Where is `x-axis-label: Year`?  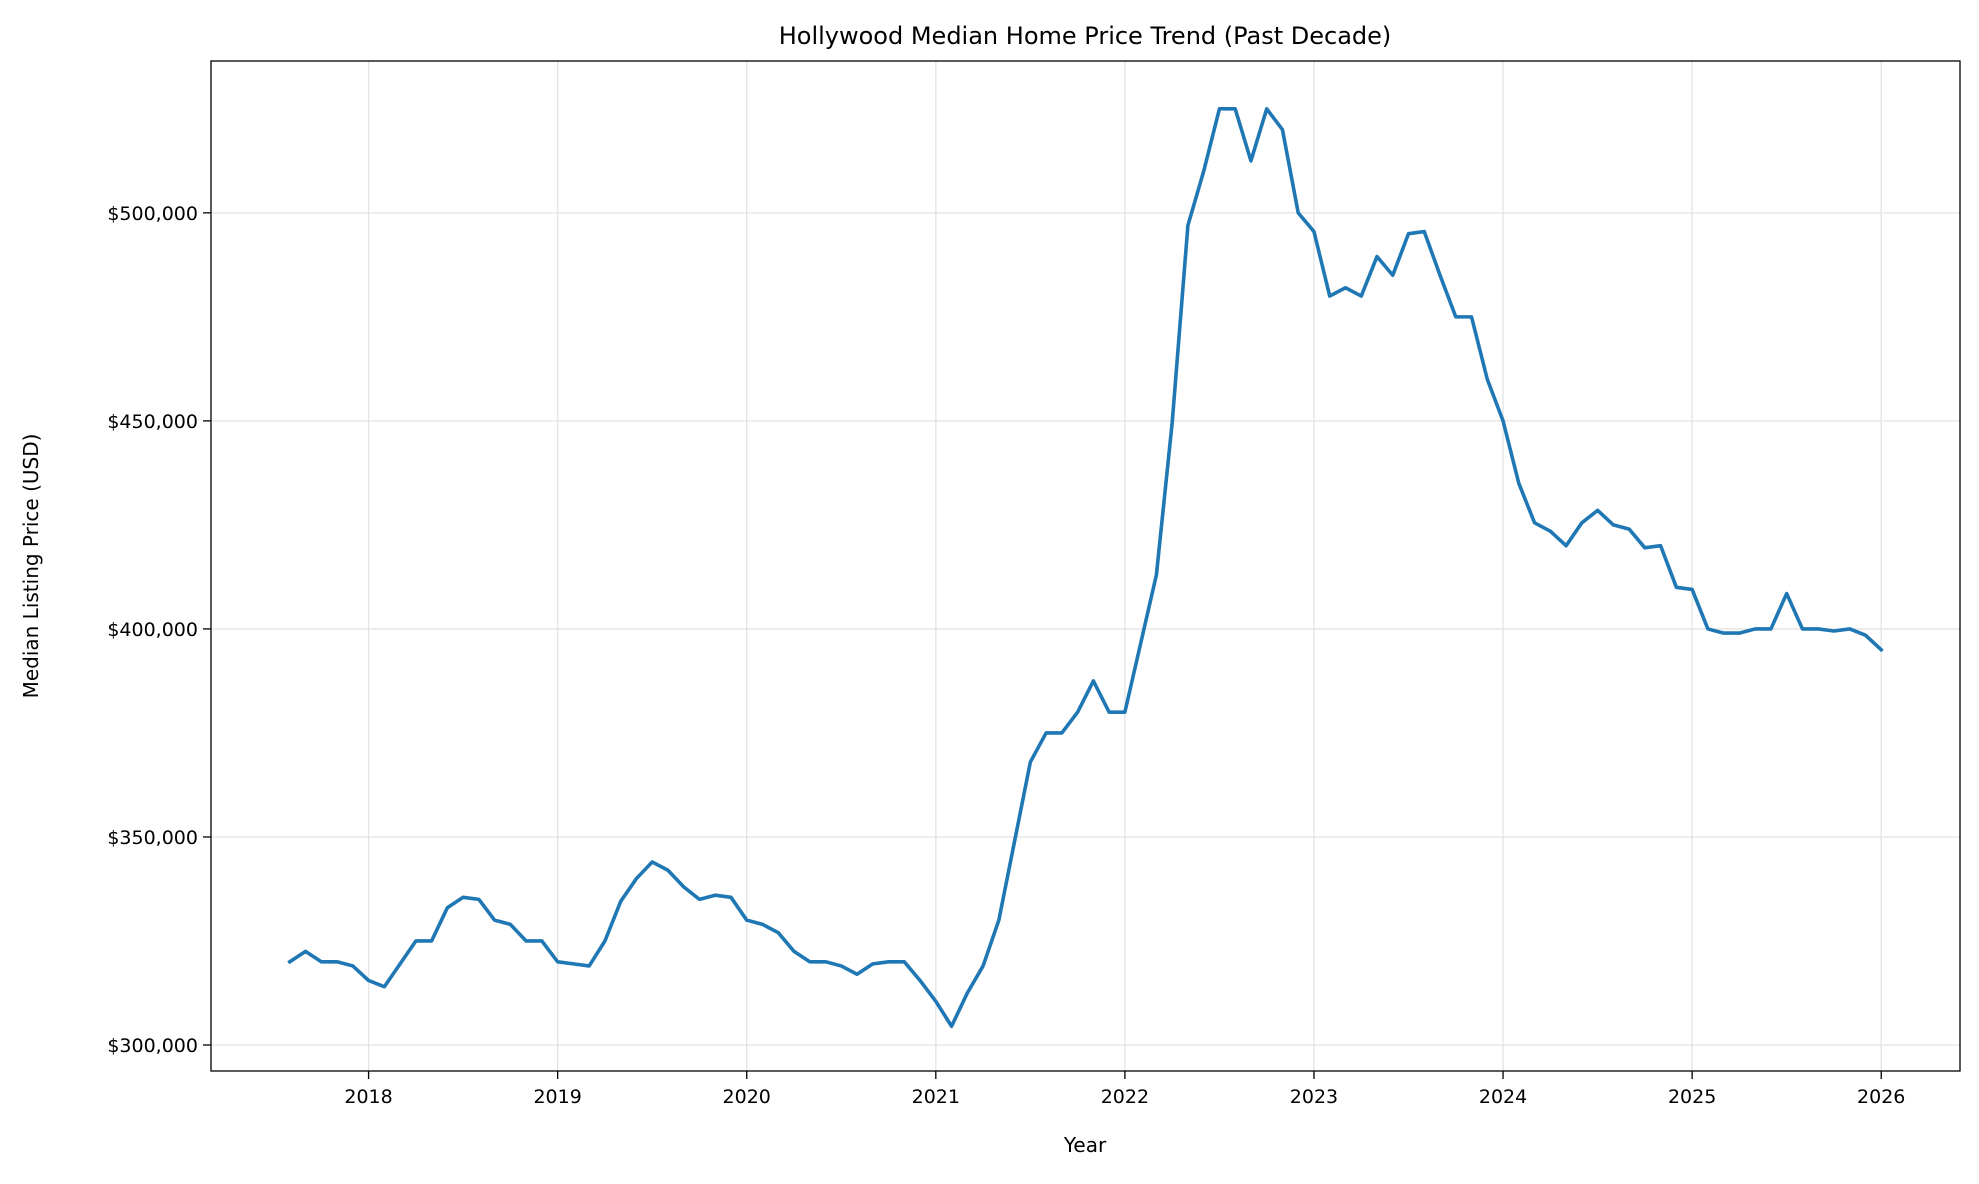
x-axis-label: Year is located at coordinates (1085, 1145).